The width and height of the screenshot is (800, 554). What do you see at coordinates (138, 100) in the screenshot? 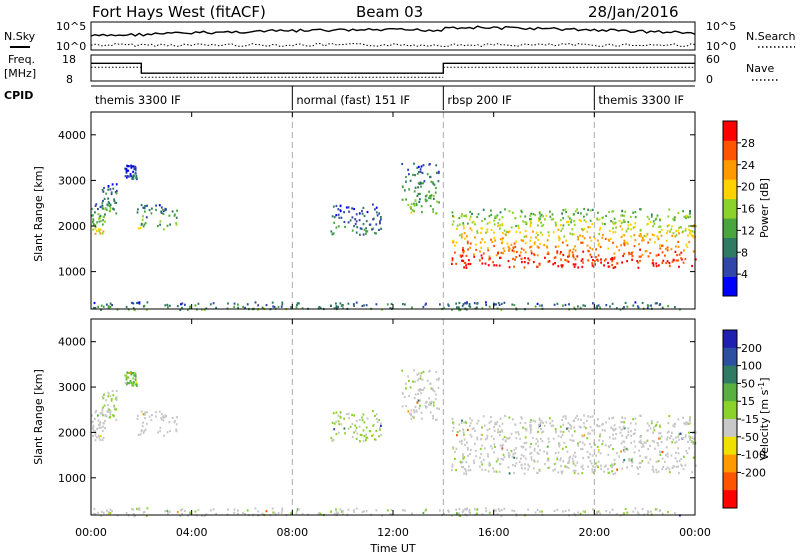
I see `cpid-segment-label: themis 3300 IF` at bounding box center [138, 100].